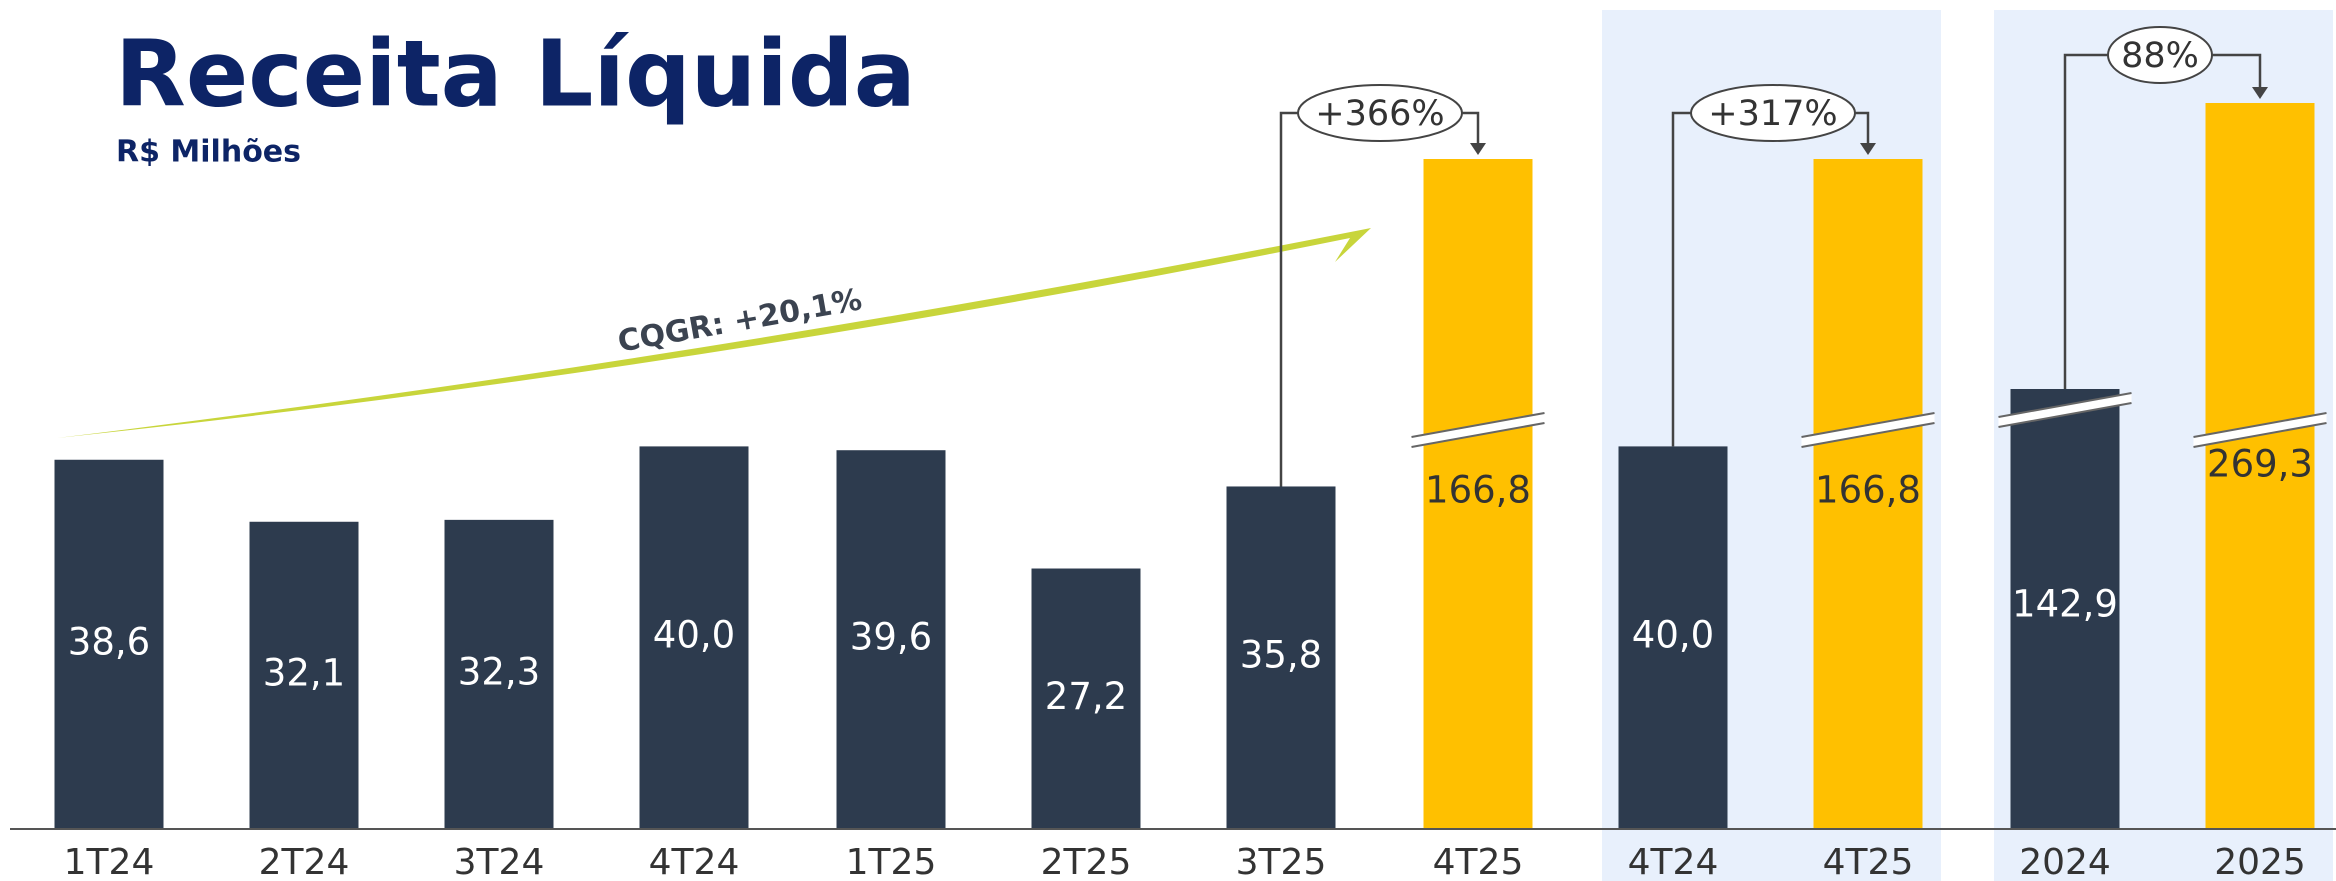 The height and width of the screenshot is (881, 2336). I want to click on callout-label: 88%, so click(2160, 56).